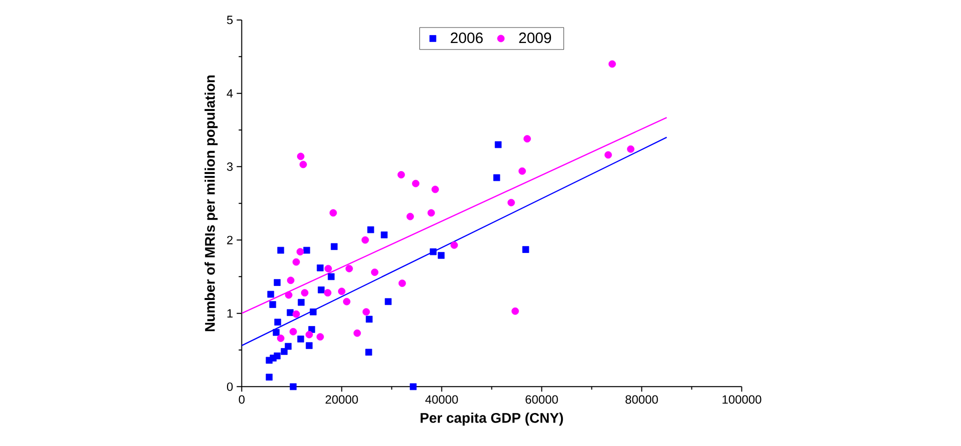 Image resolution: width=961 pixels, height=446 pixels. I want to click on x-tick-label: 0, so click(241, 399).